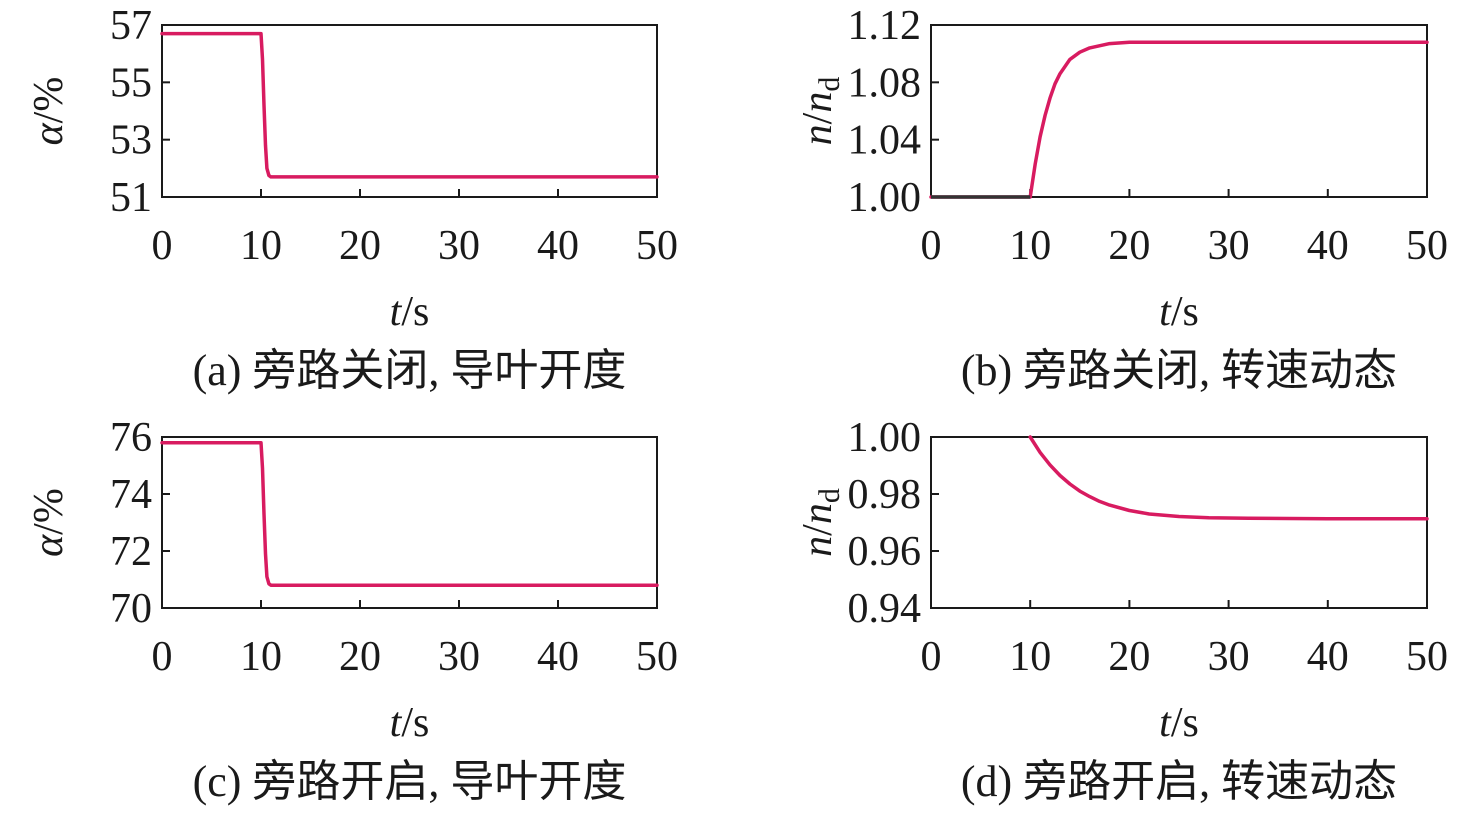  Describe the element at coordinates (885, 83) in the screenshot. I see `y-tick-label: 1.08` at that location.